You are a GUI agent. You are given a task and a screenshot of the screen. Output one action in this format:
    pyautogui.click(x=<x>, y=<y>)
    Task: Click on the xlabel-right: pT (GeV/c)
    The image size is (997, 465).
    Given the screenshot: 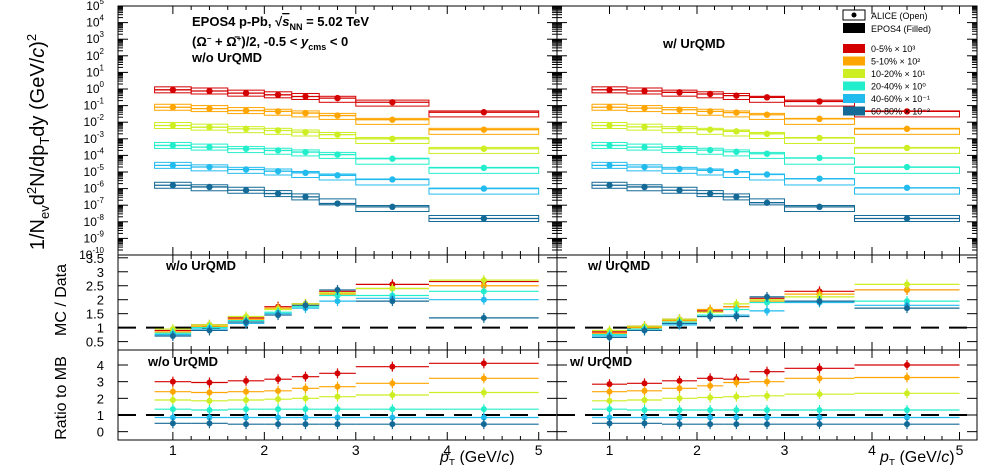 What is the action you would take?
    pyautogui.click(x=917, y=457)
    